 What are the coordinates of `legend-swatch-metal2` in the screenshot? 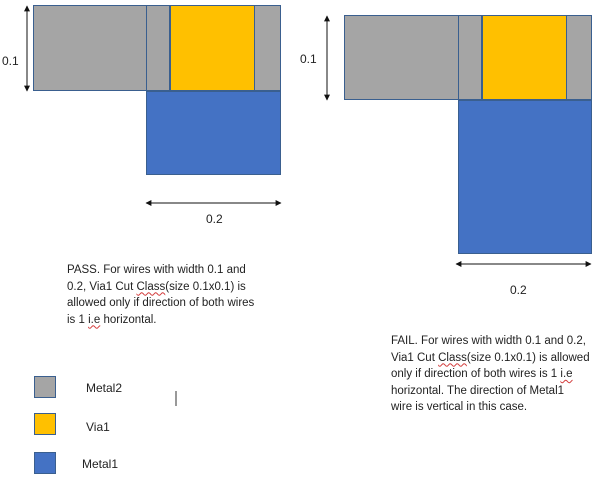 It's located at (45, 387).